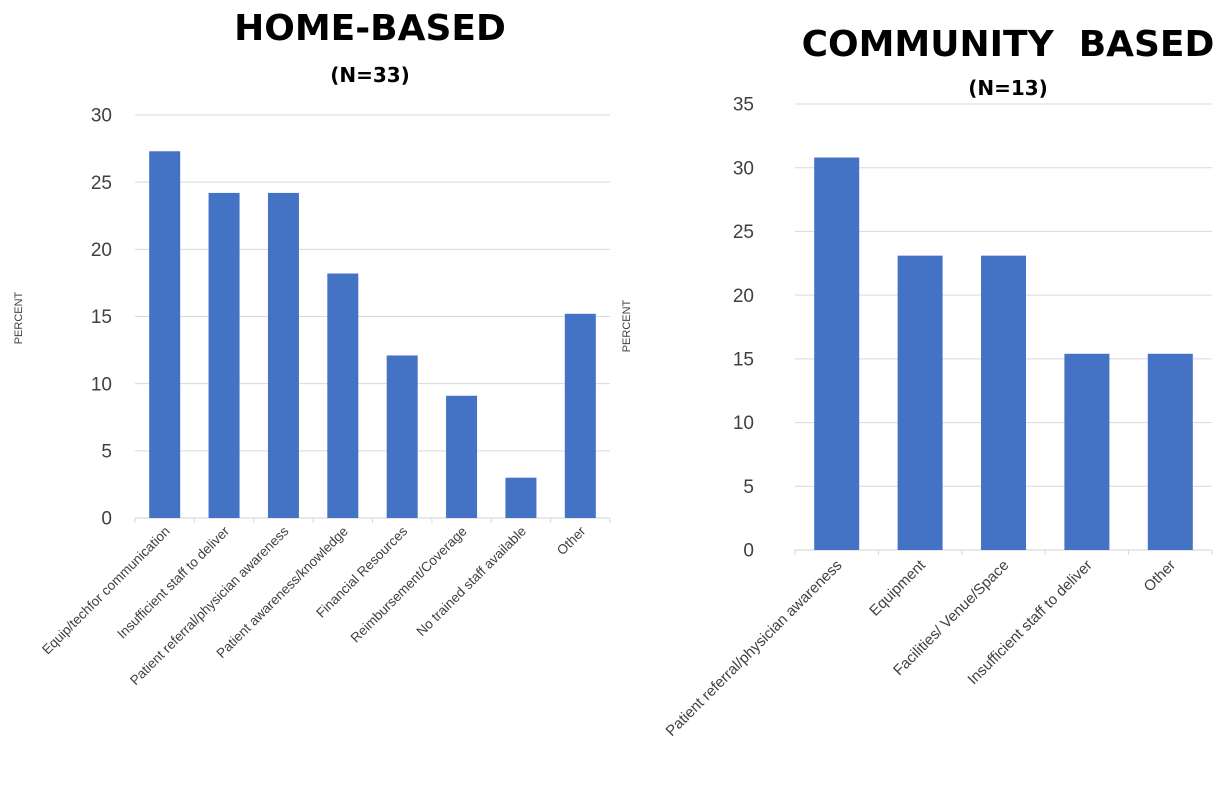 The height and width of the screenshot is (791, 1218). Describe the element at coordinates (106, 591) in the screenshot. I see `x-category-label: Equip/techfor communication` at that location.